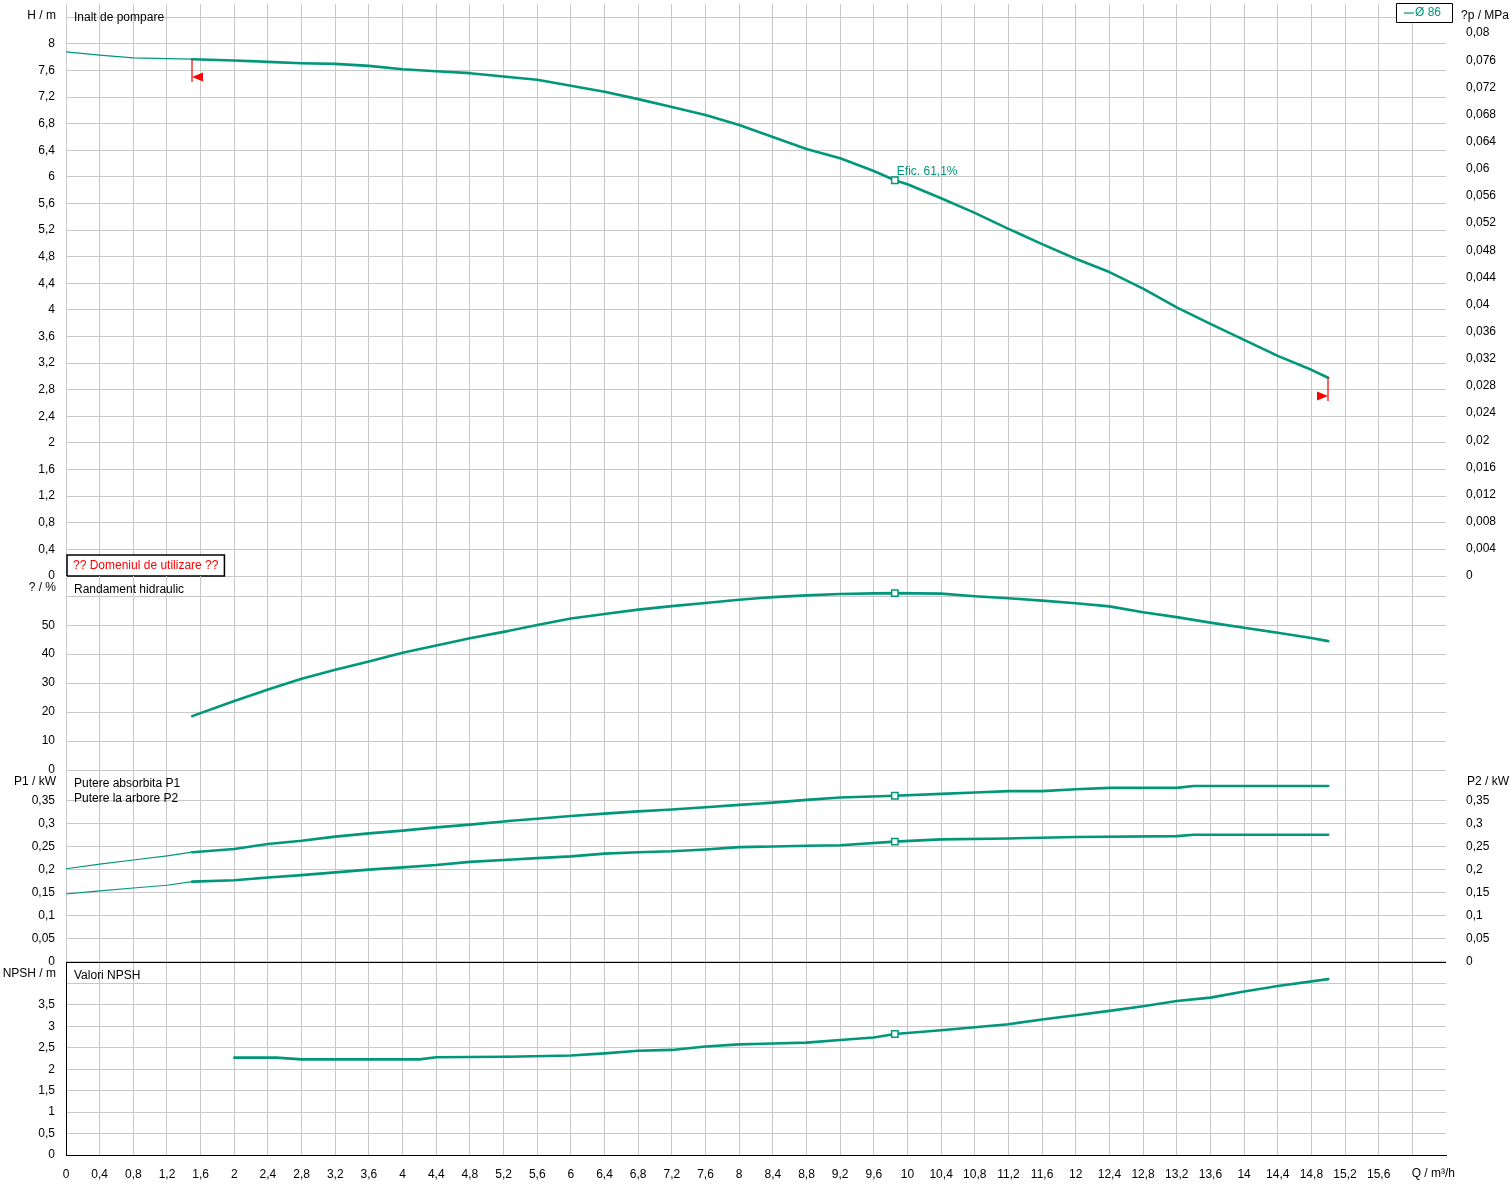 The height and width of the screenshot is (1184, 1512). What do you see at coordinates (1478, 937) in the screenshot?
I see `y2-tick-label: 0,05` at bounding box center [1478, 937].